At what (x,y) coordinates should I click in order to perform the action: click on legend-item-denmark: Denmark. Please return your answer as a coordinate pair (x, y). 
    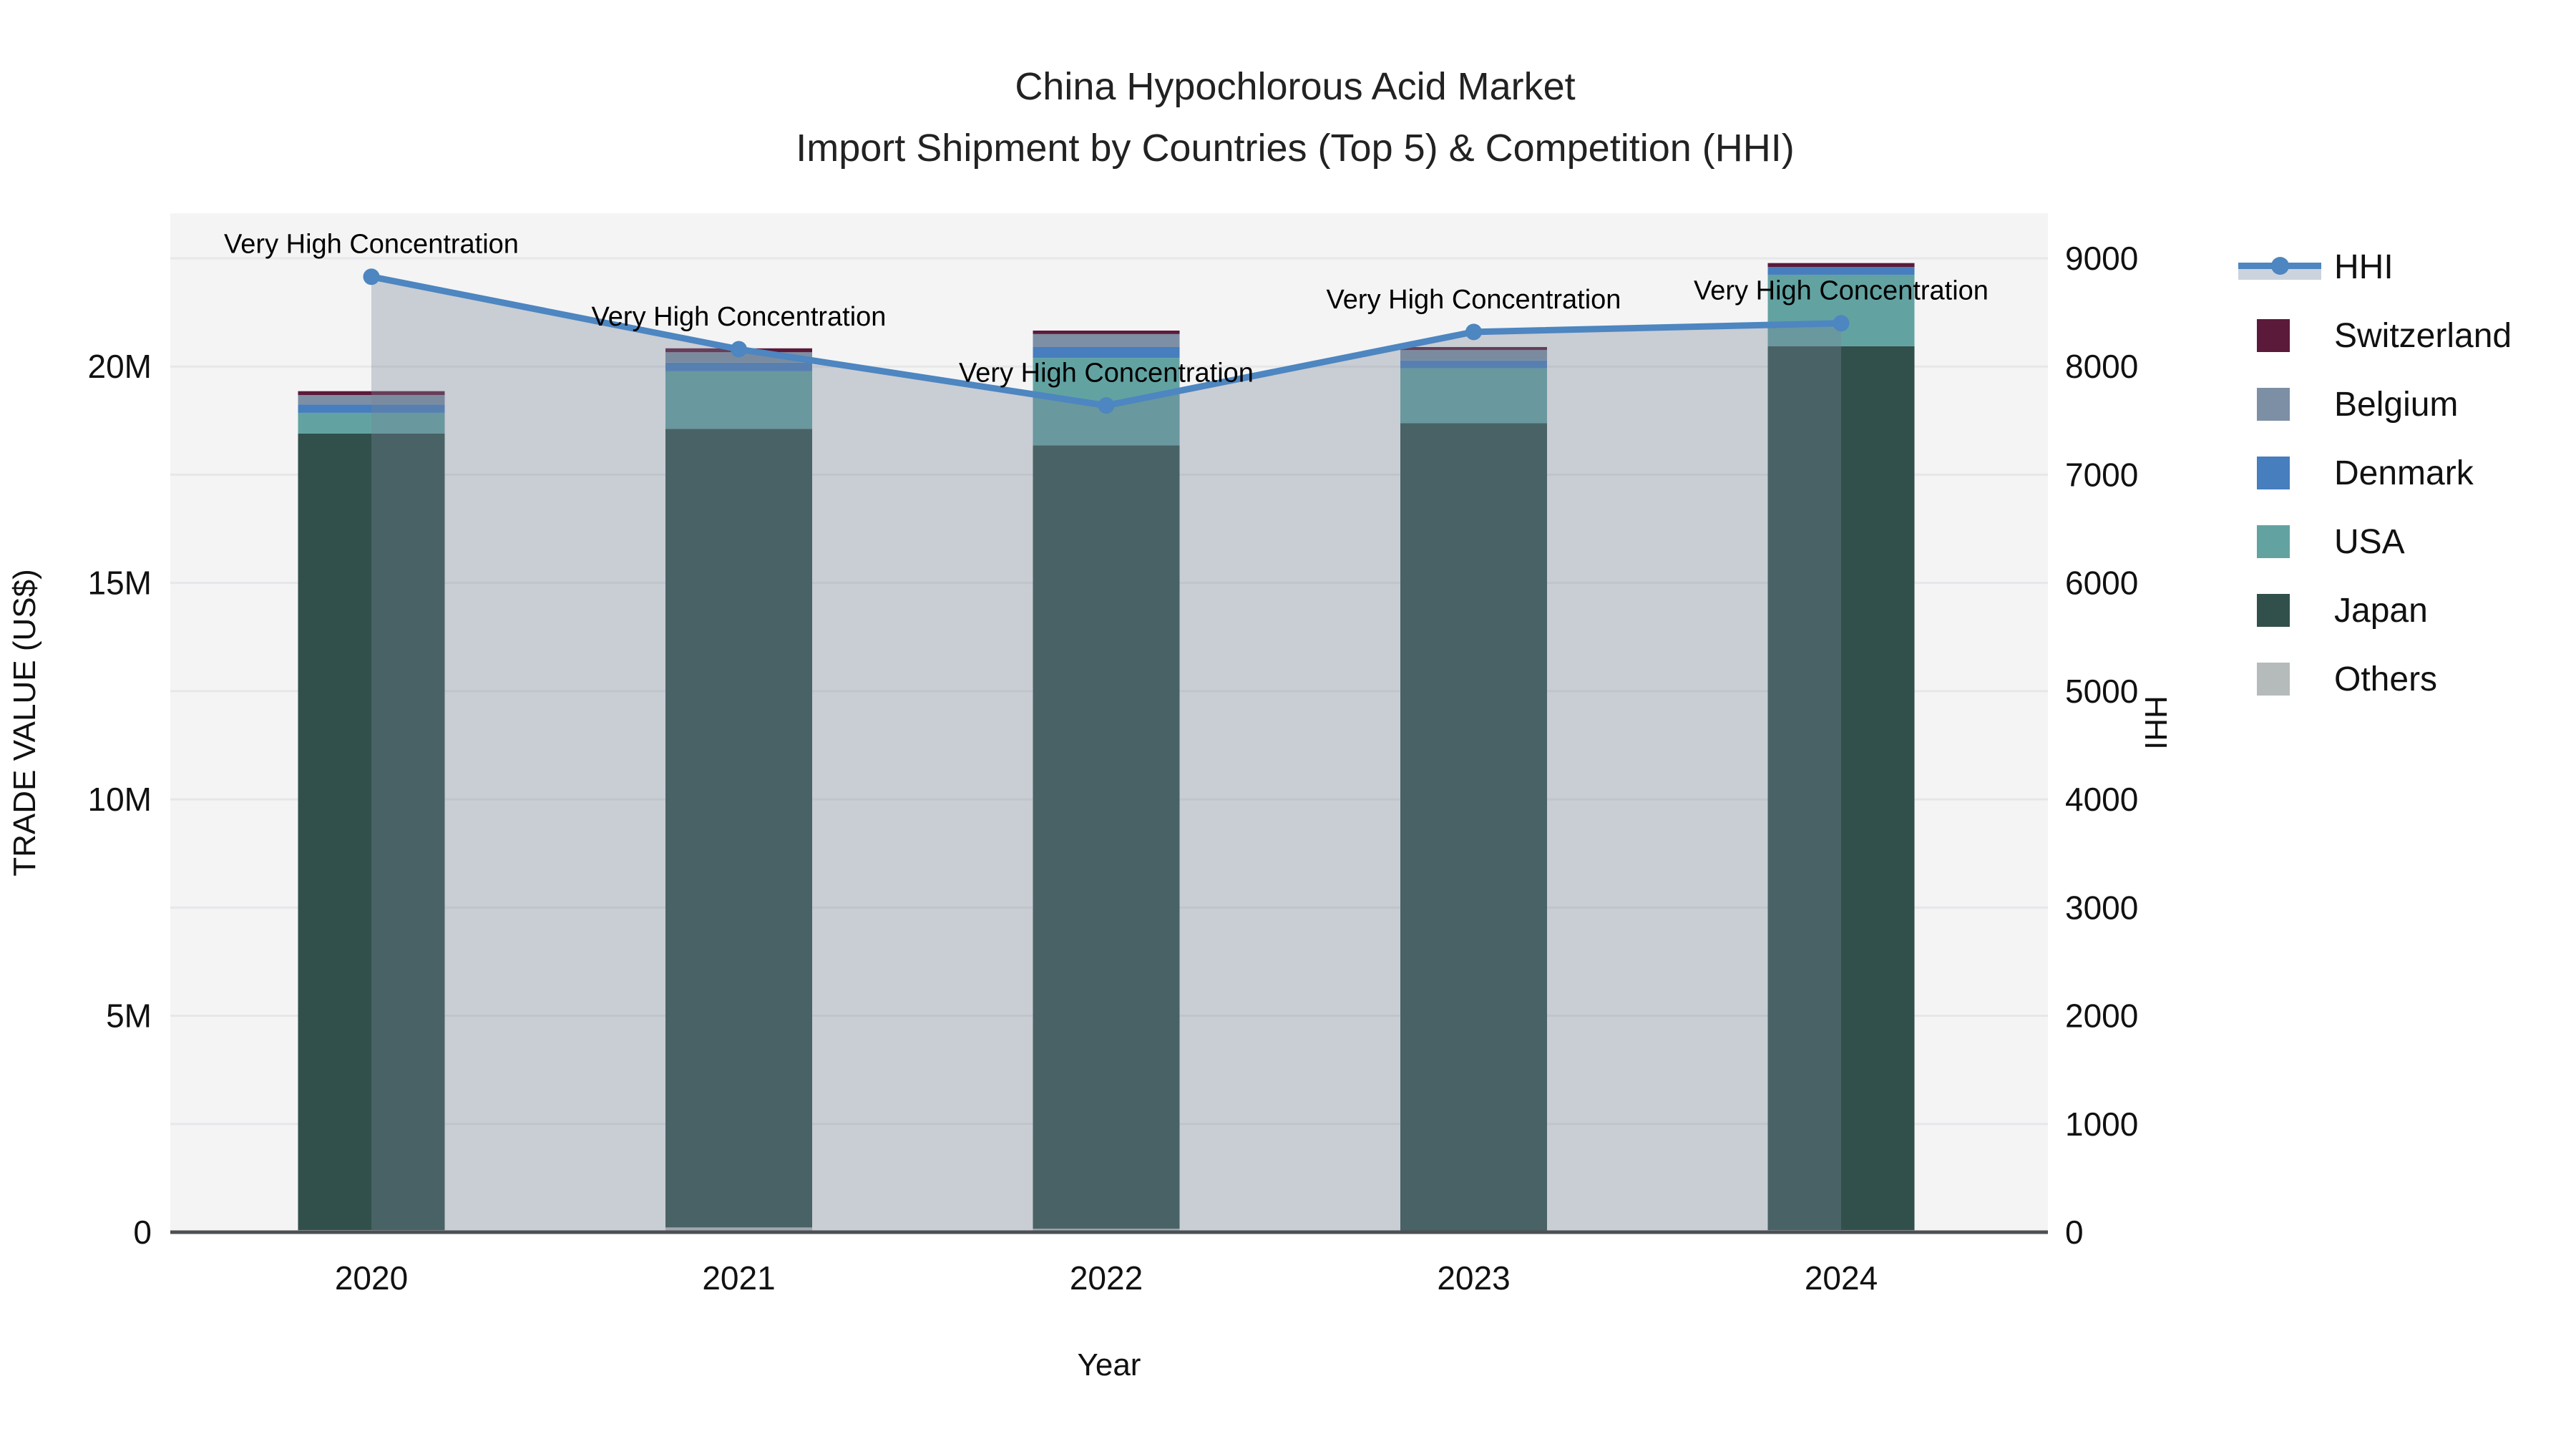
    Looking at the image, I should click on (2375, 473).